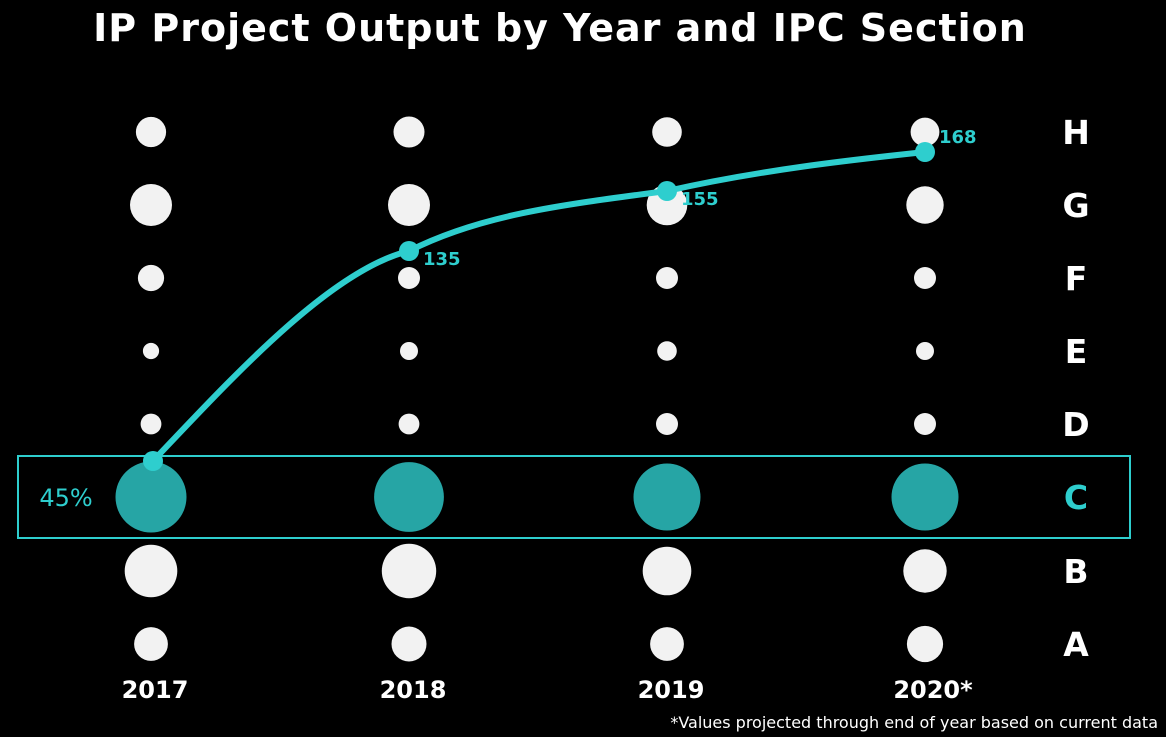  What do you see at coordinates (667, 497) in the screenshot?
I see `bubble-C-2019` at bounding box center [667, 497].